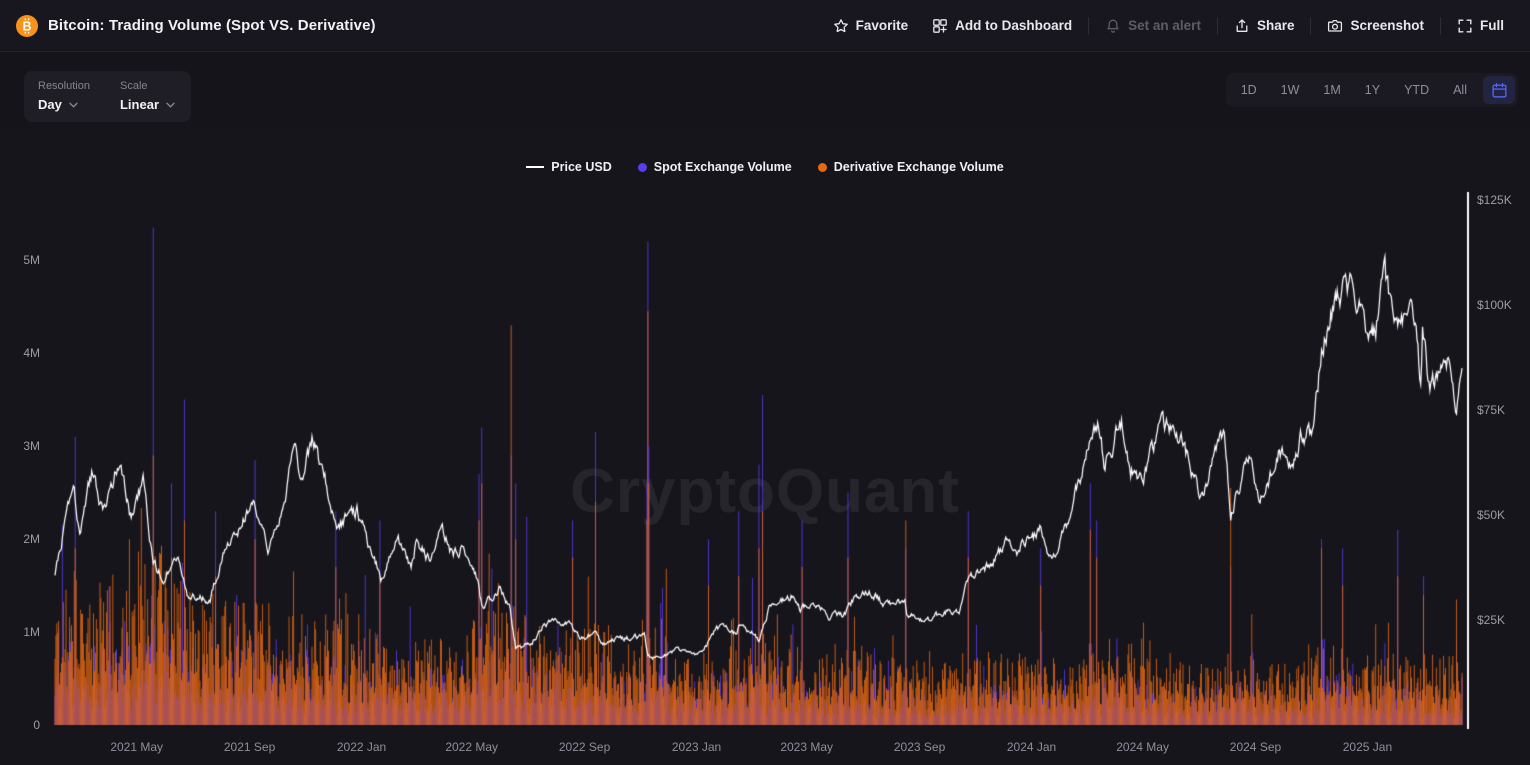 This screenshot has height=765, width=1530. Describe the element at coordinates (581, 167) in the screenshot. I see `legend-label-price-usd: Price USD` at that location.